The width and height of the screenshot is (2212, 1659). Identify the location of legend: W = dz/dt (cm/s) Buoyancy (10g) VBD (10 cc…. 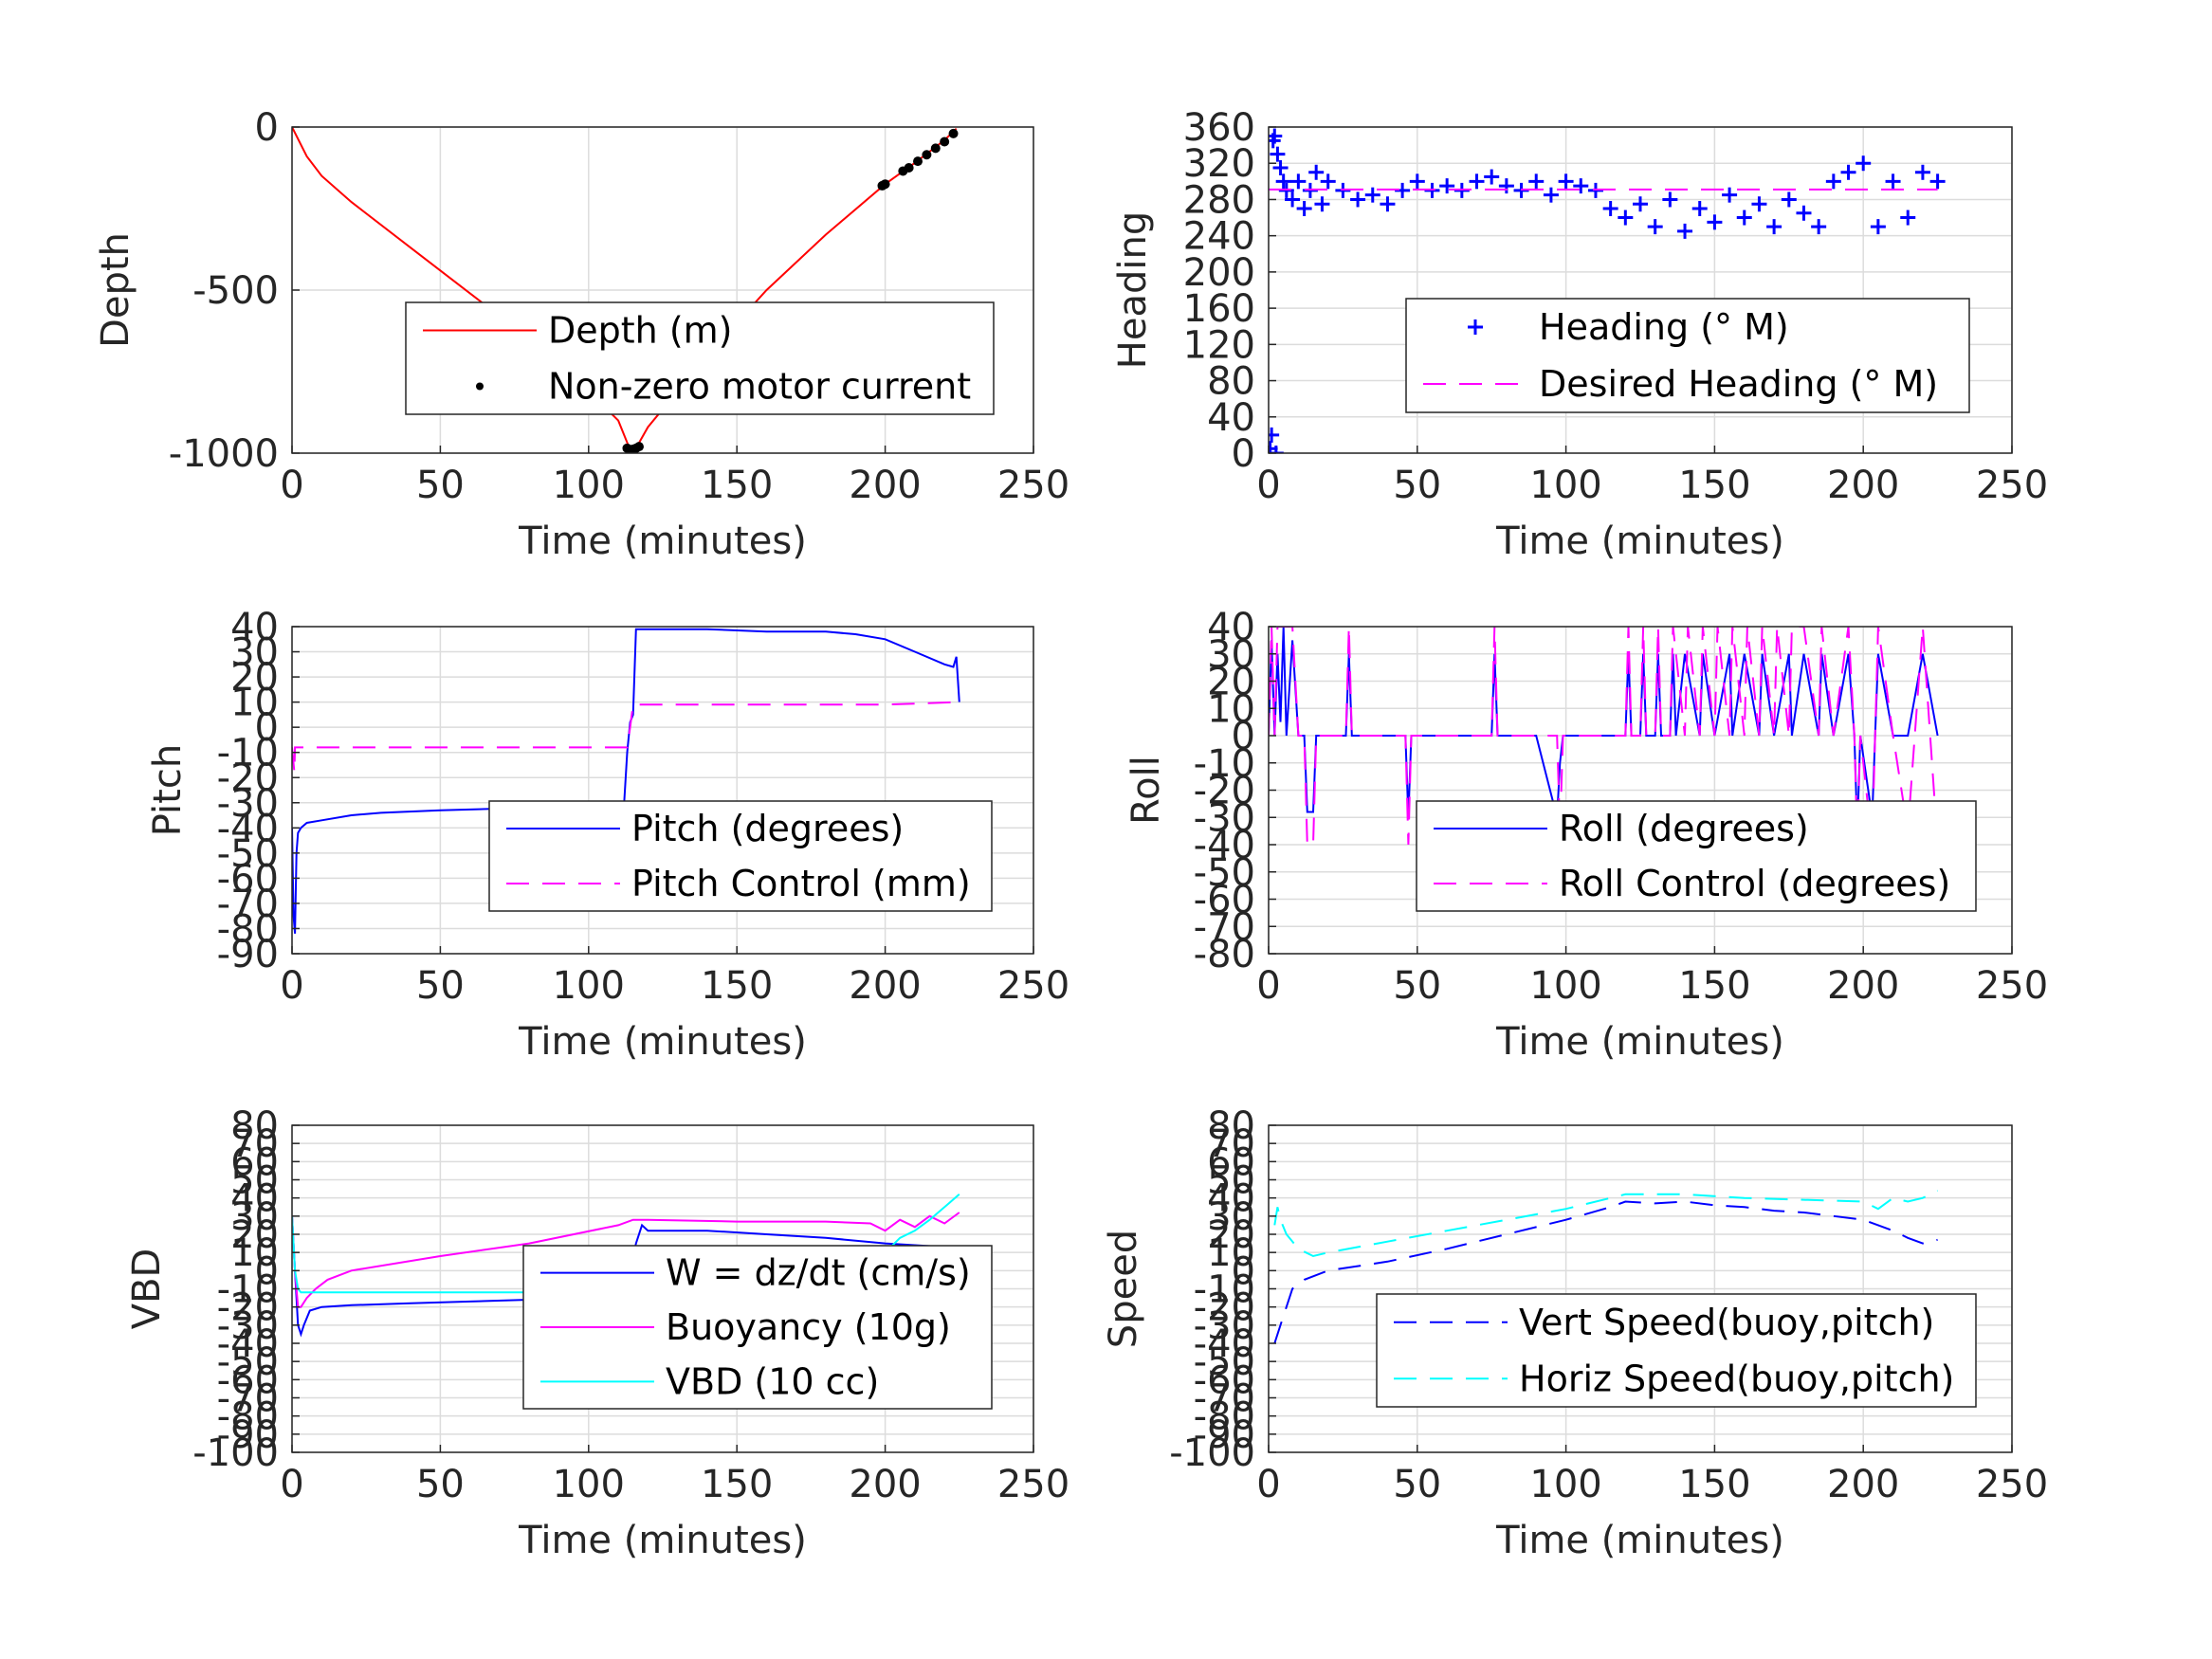
(757, 1327).